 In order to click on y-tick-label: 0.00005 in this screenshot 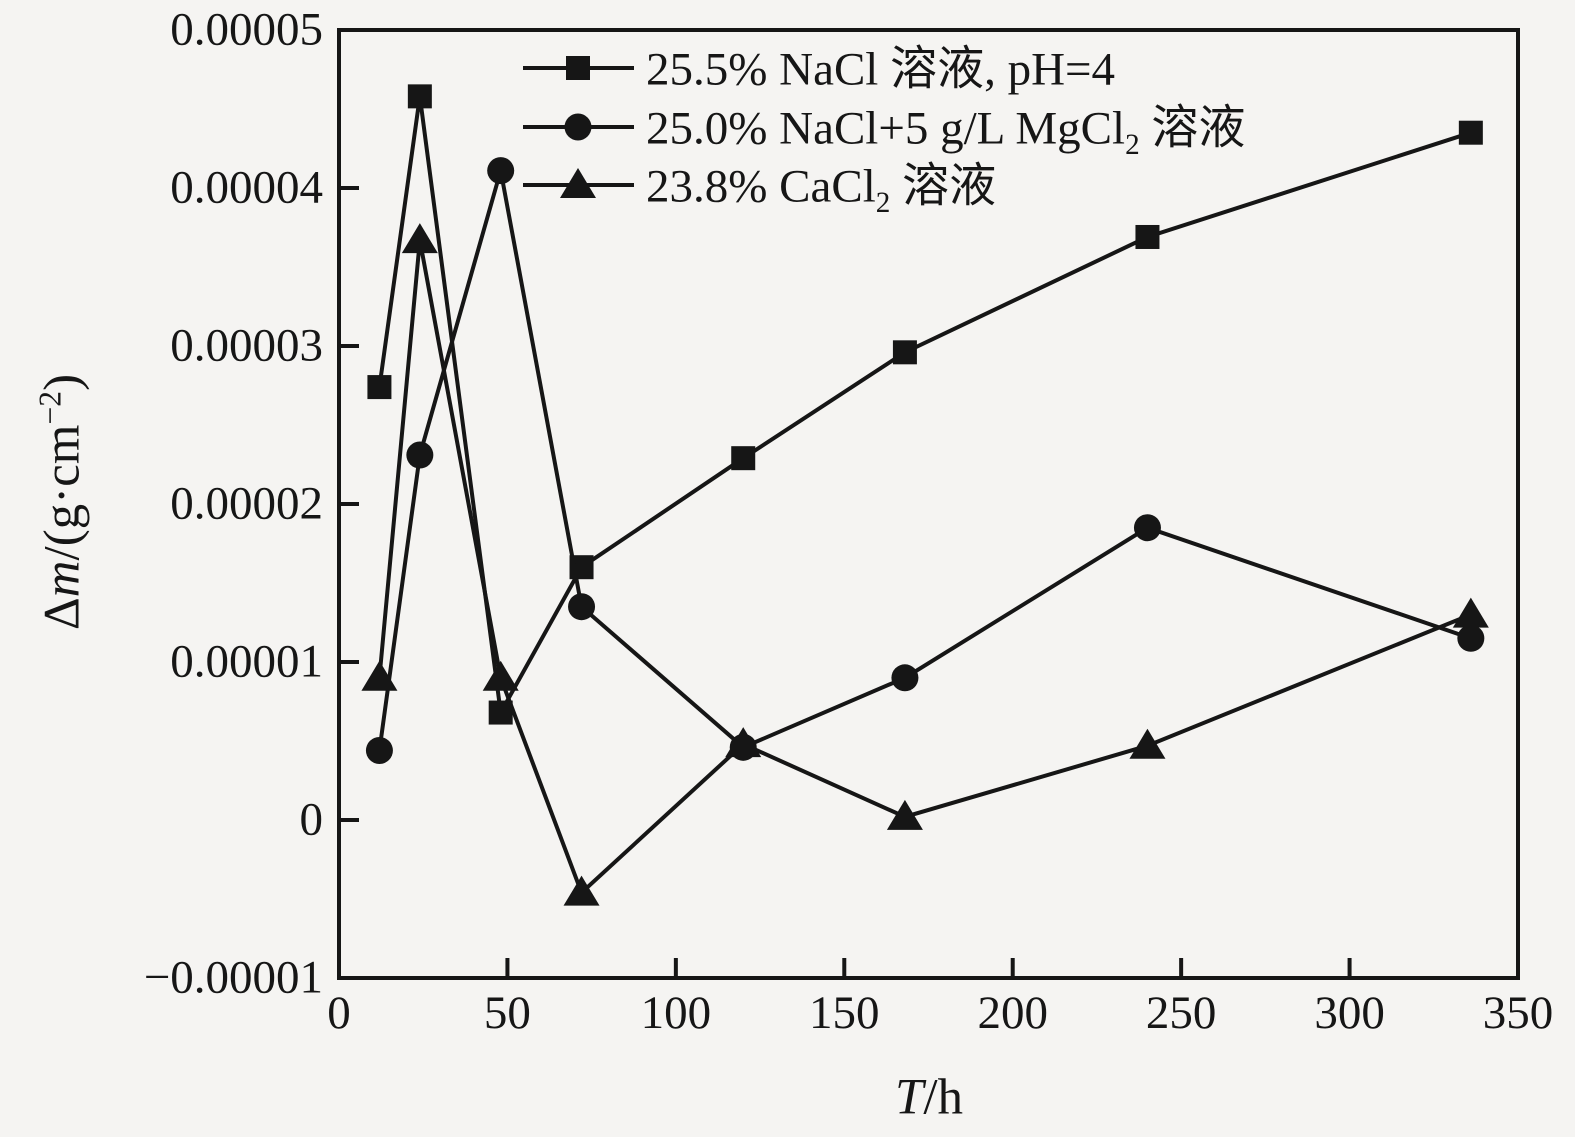, I will do `click(246, 29)`.